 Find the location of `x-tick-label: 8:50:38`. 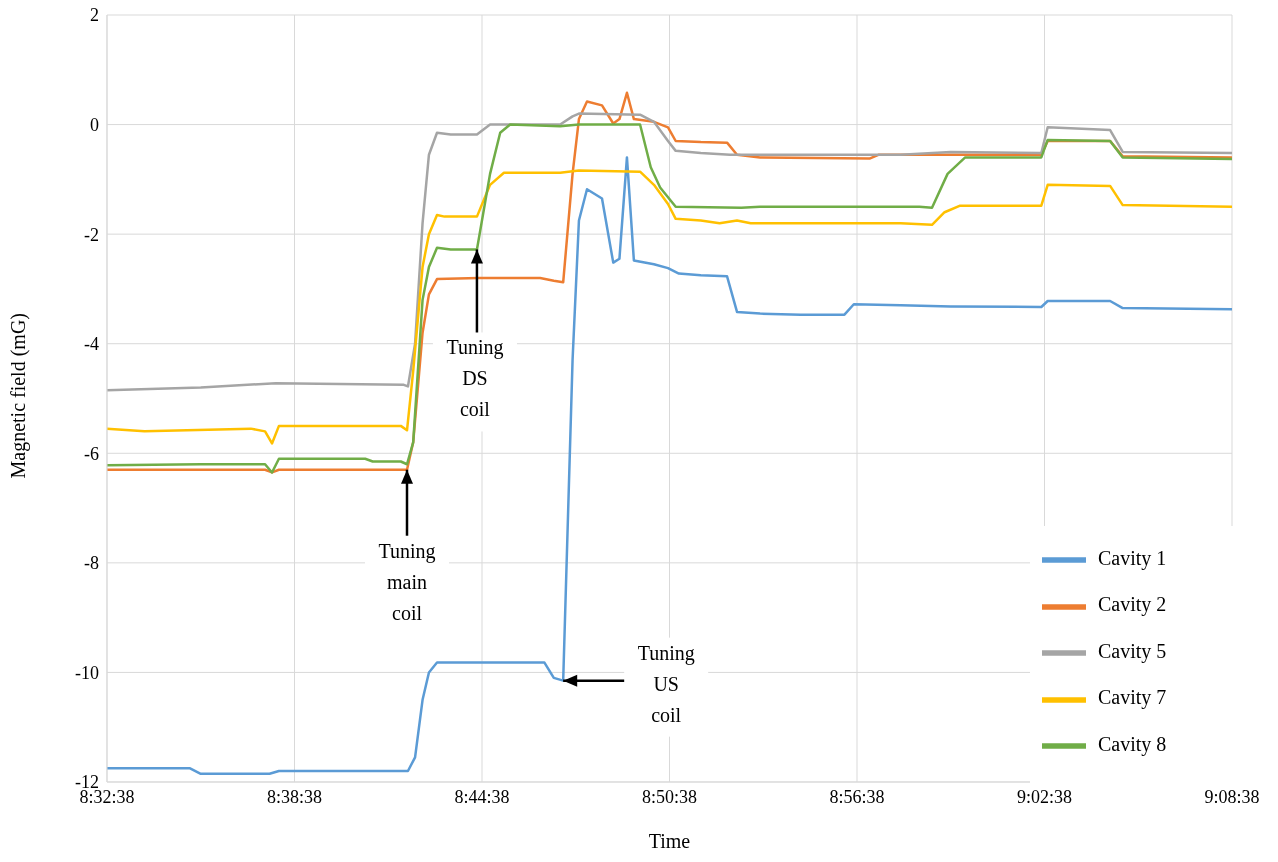

x-tick-label: 8:50:38 is located at coordinates (669, 796).